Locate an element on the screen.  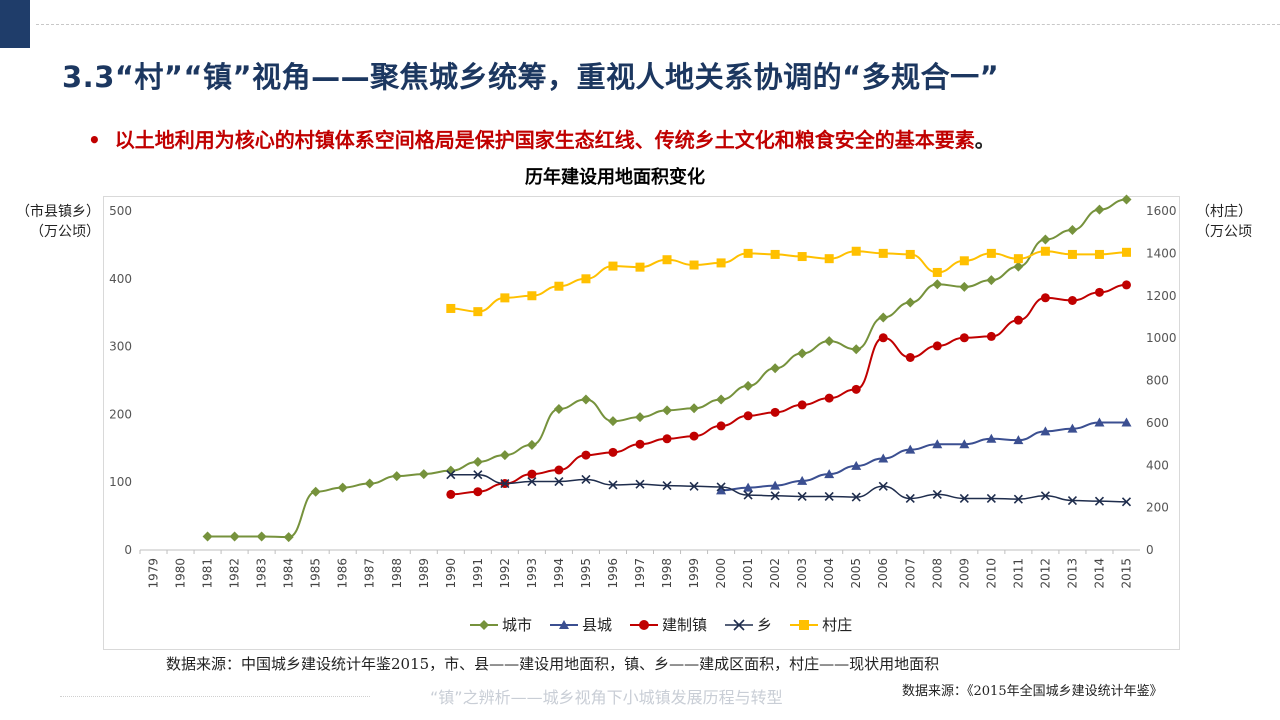
left-axis-label-line1: （市县镇乡） is located at coordinates (58, 212).